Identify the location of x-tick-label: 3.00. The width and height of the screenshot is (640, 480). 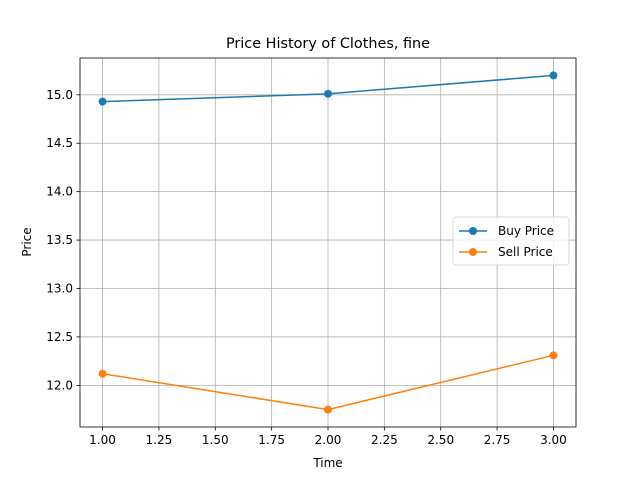
(553, 440).